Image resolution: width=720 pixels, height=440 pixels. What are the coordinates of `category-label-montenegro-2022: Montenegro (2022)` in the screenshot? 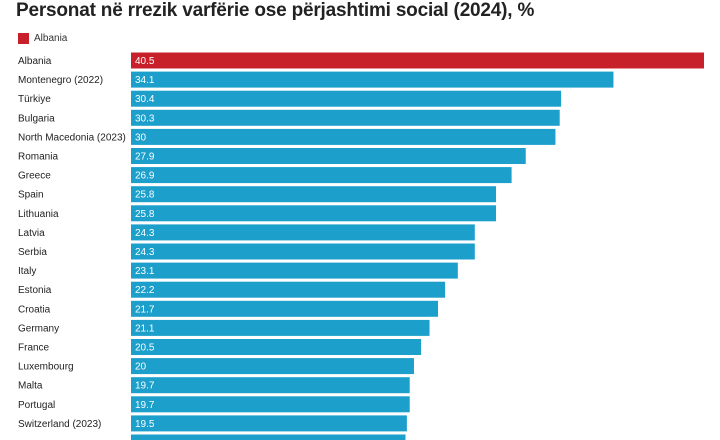 It's located at (60, 80).